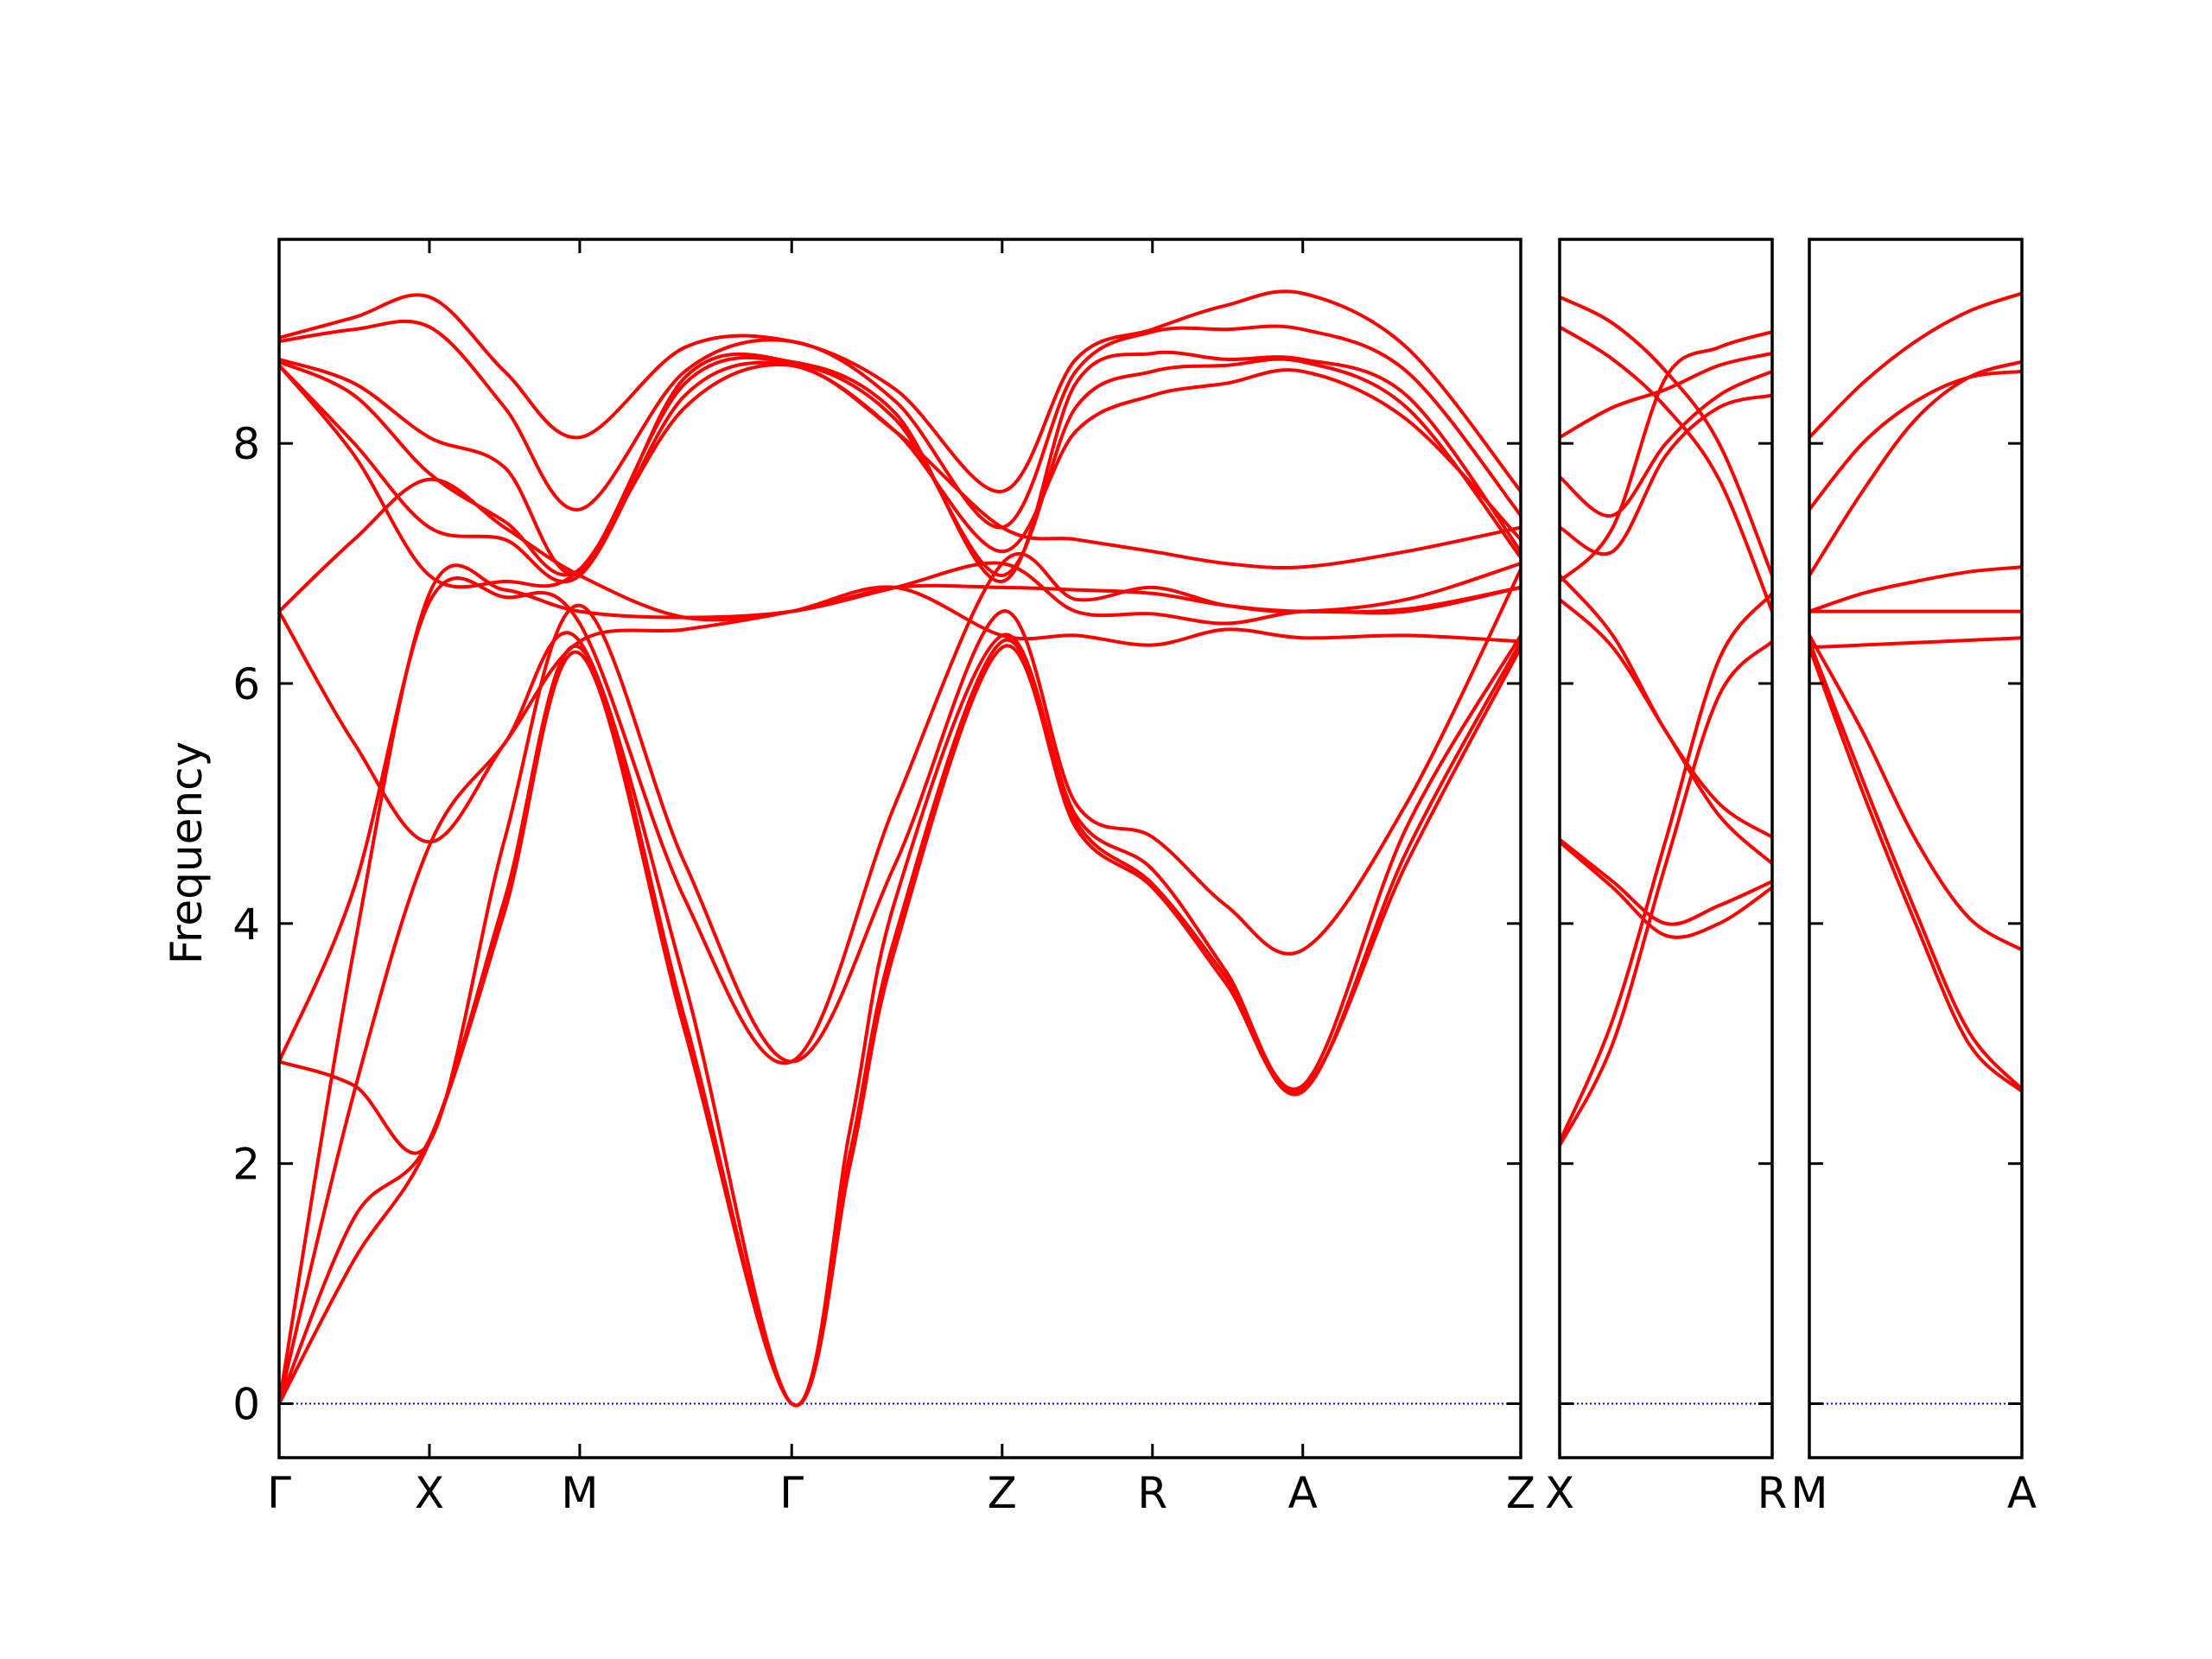 The width and height of the screenshot is (2212, 1659). Describe the element at coordinates (246, 924) in the screenshot. I see `y-tick-label: 4` at that location.